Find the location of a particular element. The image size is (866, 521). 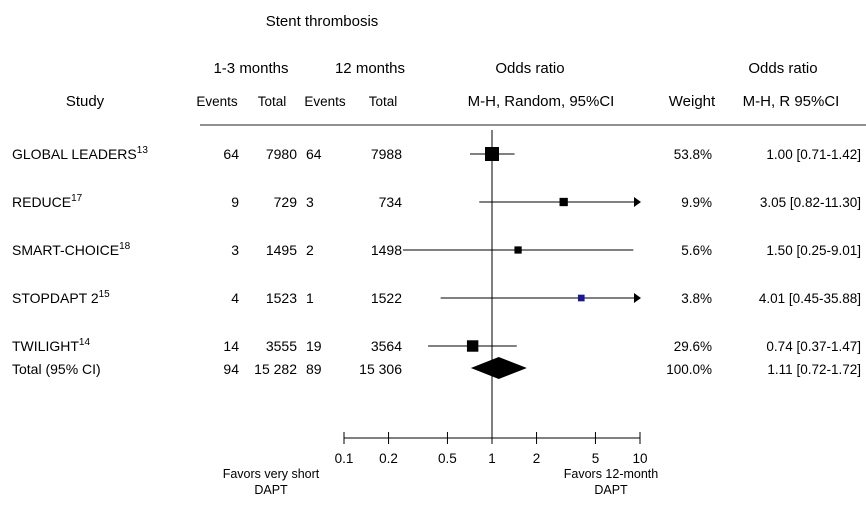

x-tick-label: 5 is located at coordinates (596, 458).